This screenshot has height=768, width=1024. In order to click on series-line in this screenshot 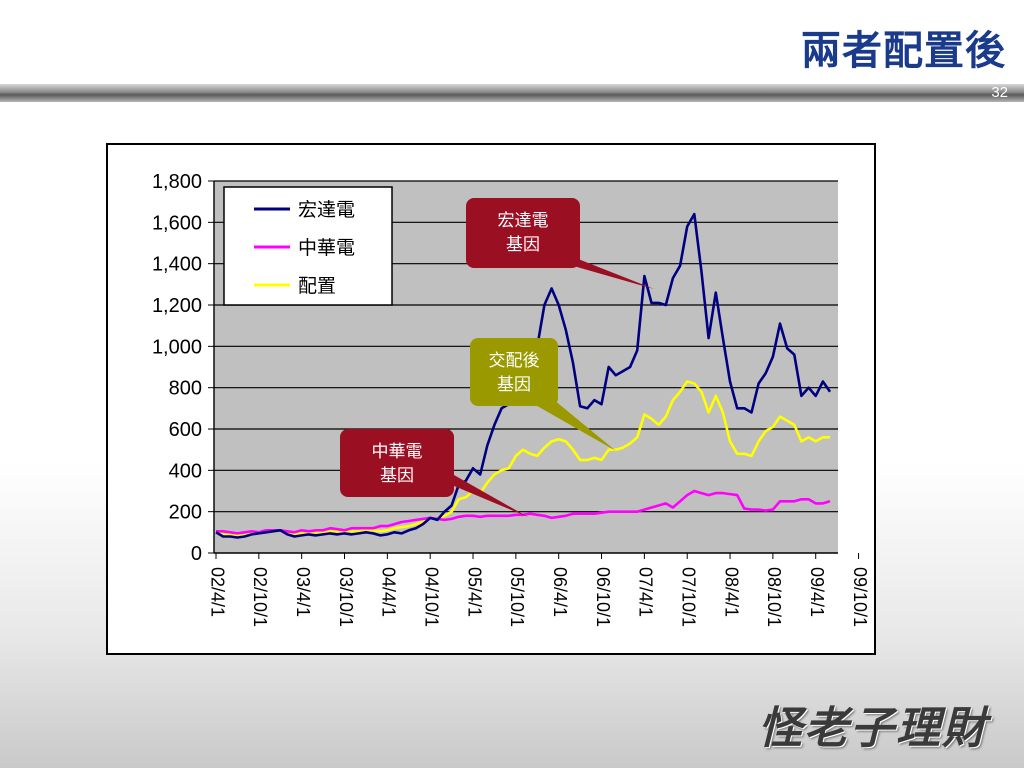, I will do `click(522, 458)`.